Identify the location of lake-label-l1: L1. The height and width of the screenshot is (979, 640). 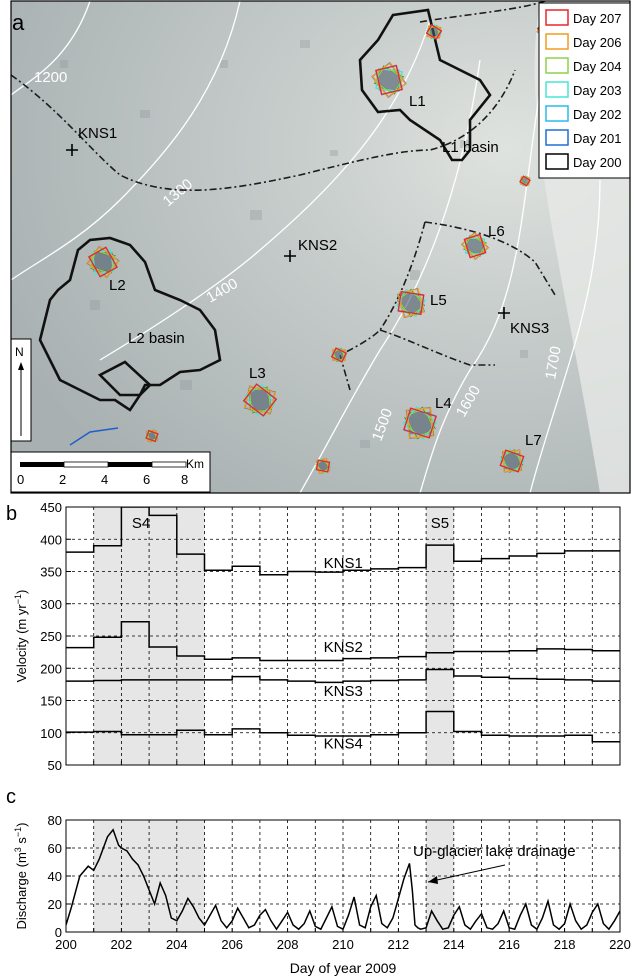
(417, 101).